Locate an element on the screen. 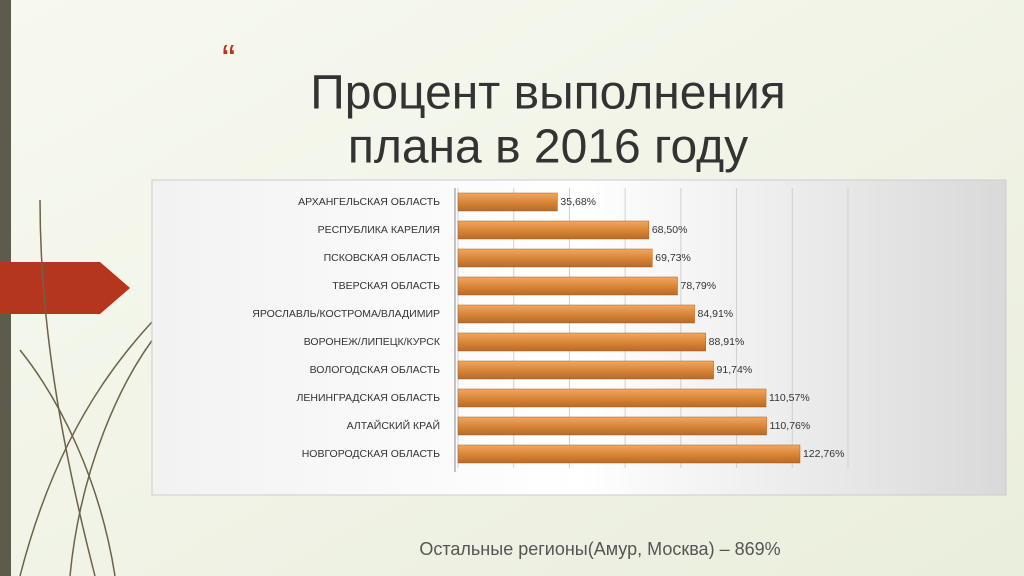 The height and width of the screenshot is (576, 1024). data-label: 68,50% is located at coordinates (670, 230).